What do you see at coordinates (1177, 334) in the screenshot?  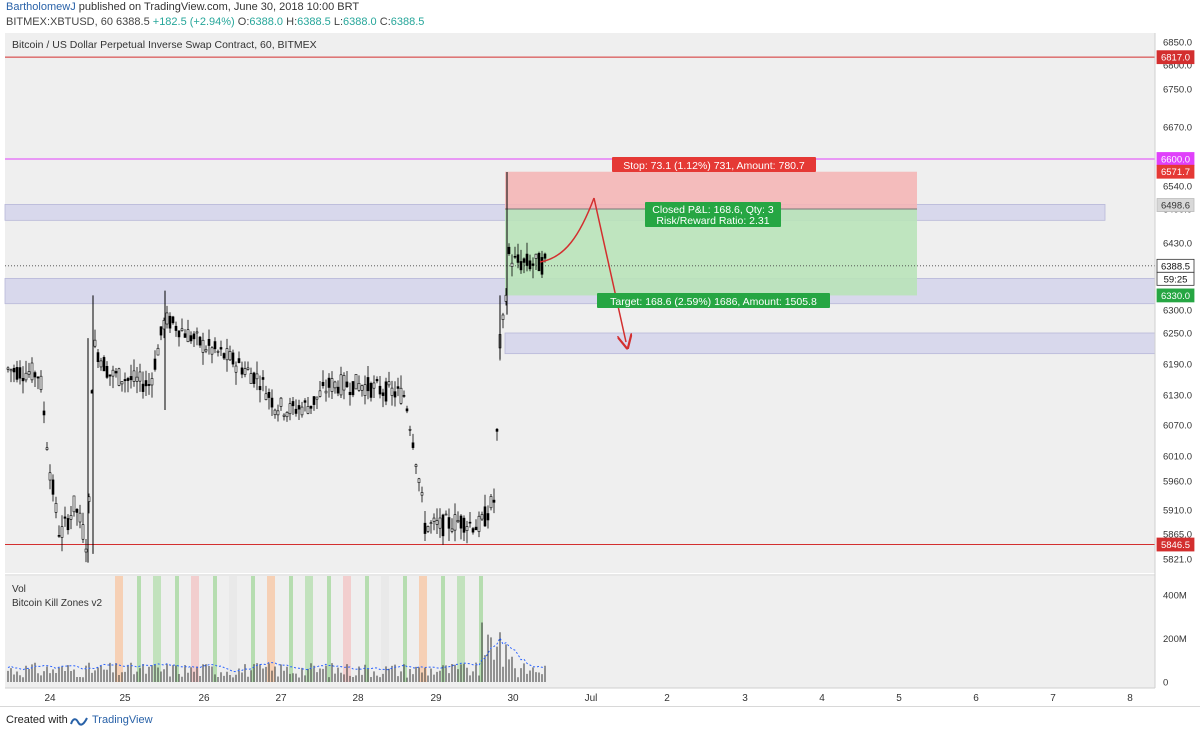 I see `price-tick-label: 6250.0` at bounding box center [1177, 334].